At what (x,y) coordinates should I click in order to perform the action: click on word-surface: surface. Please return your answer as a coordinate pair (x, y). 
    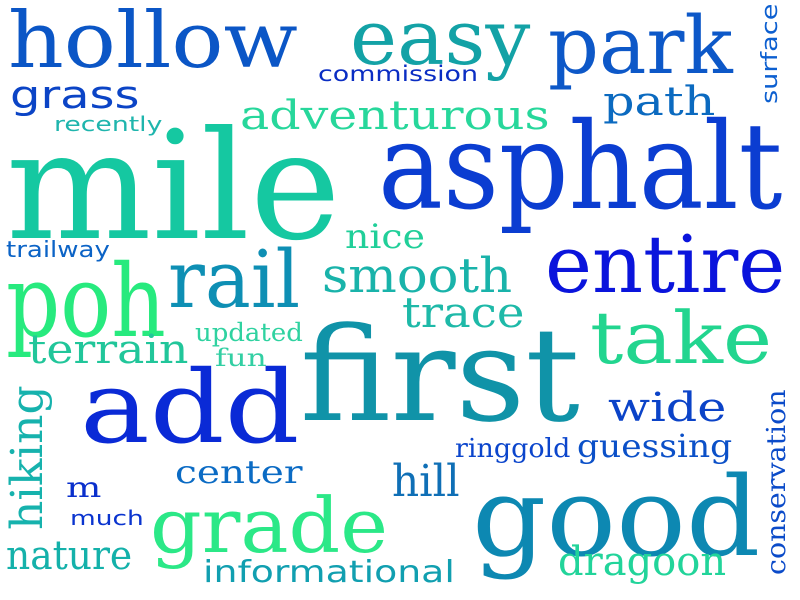
    Looking at the image, I should click on (770, 53).